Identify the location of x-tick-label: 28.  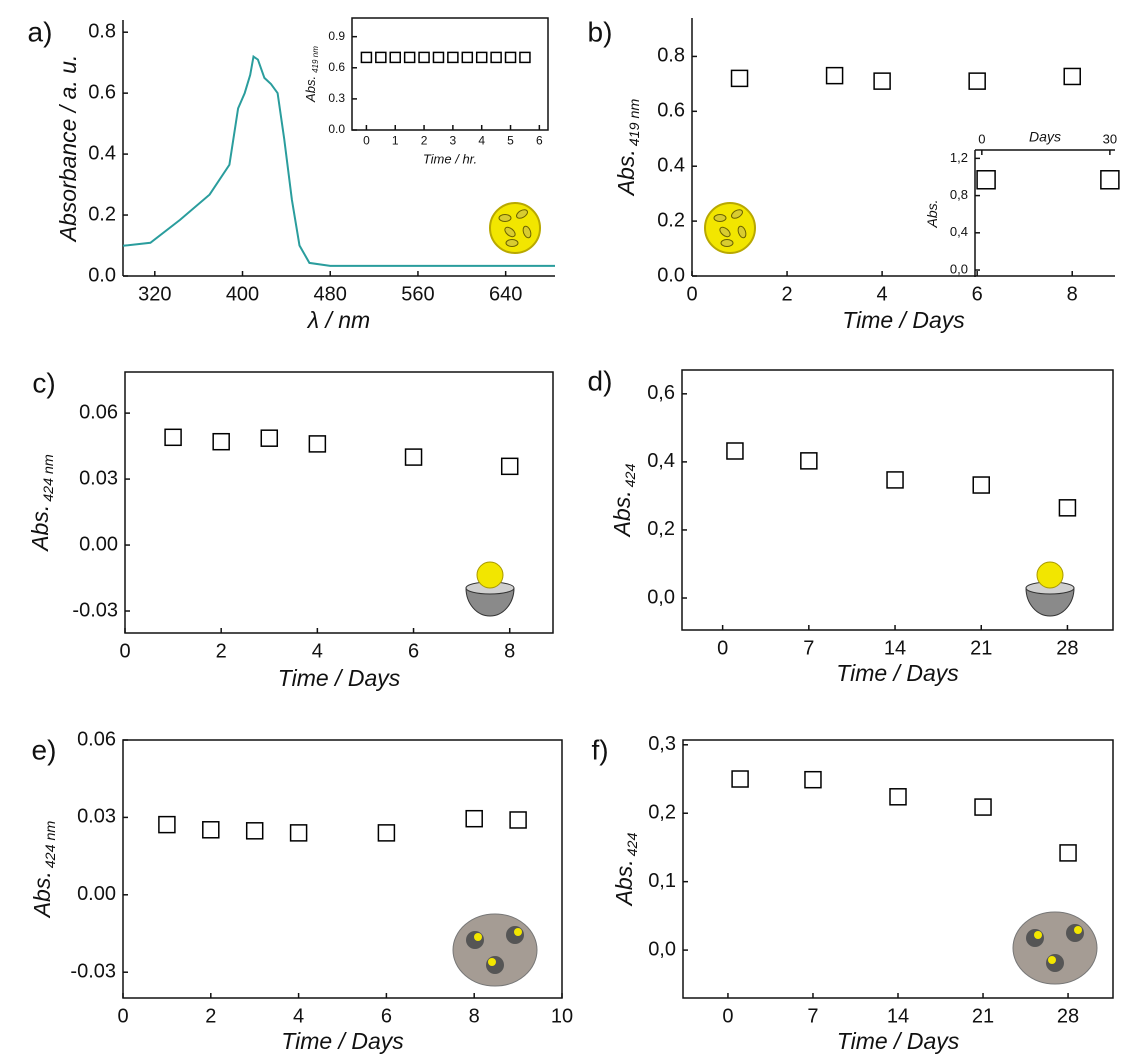
(1068, 1016).